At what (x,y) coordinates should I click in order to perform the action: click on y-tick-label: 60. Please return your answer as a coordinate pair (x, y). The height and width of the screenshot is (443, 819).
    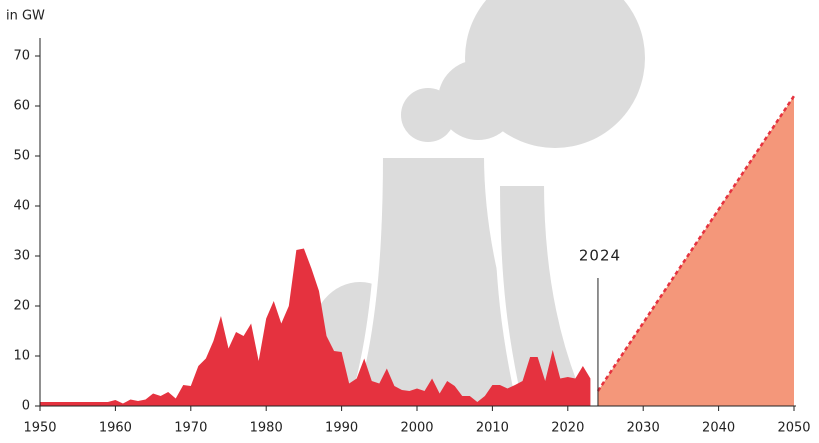
    Looking at the image, I should click on (21, 106).